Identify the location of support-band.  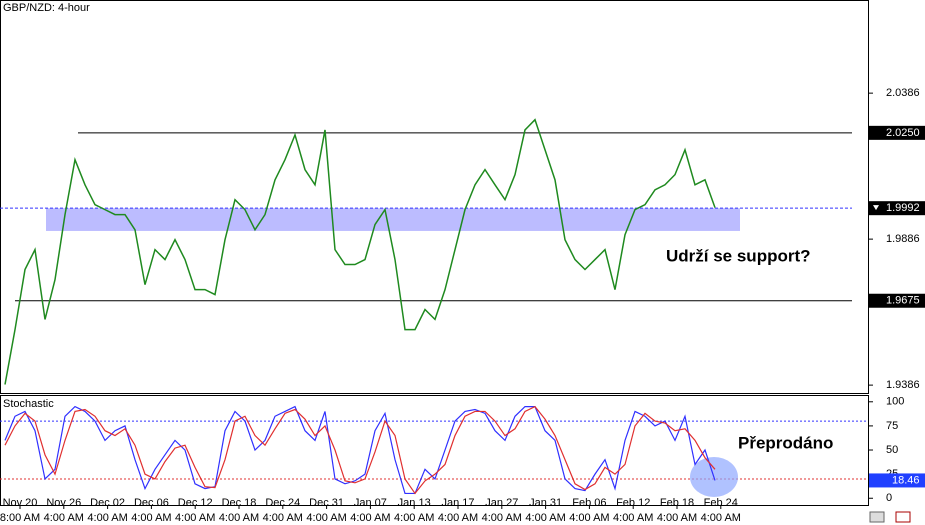
(393, 219).